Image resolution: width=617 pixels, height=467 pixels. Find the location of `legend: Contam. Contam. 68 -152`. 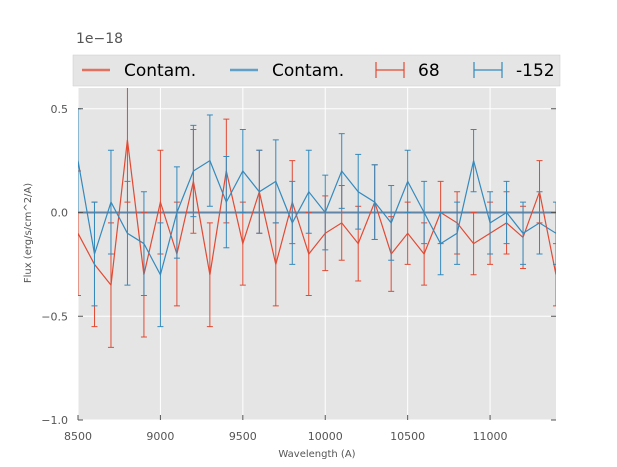

legend: Contam. Contam. 68 -152 is located at coordinates (318, 71).